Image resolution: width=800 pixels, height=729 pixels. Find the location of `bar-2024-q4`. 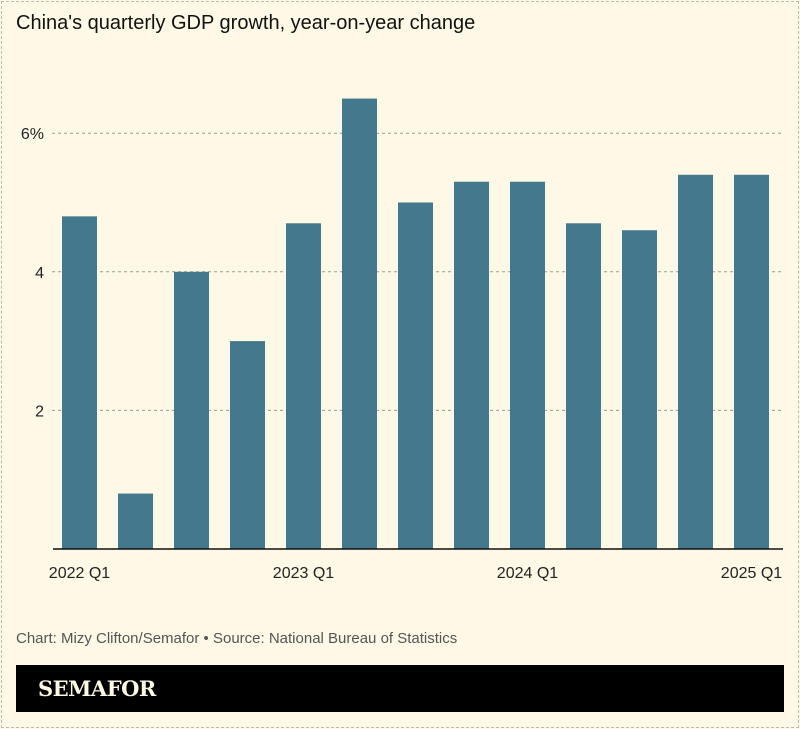

bar-2024-q4 is located at coordinates (695, 361).